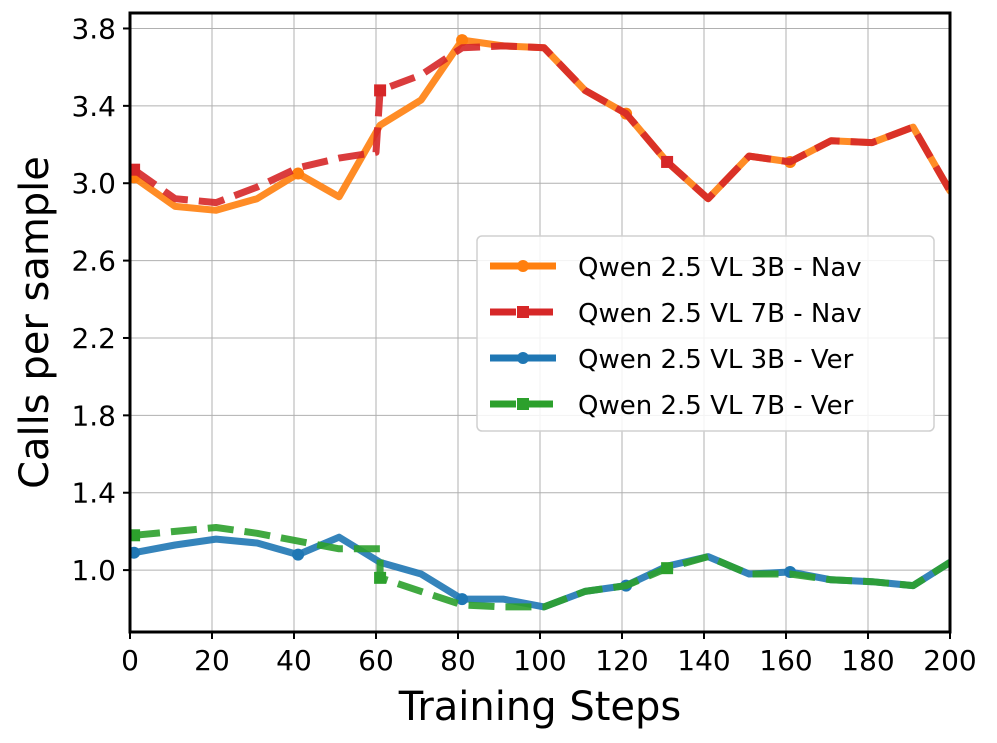 This screenshot has height=743, width=997. What do you see at coordinates (376, 660) in the screenshot?
I see `x-tick-label: 60` at bounding box center [376, 660].